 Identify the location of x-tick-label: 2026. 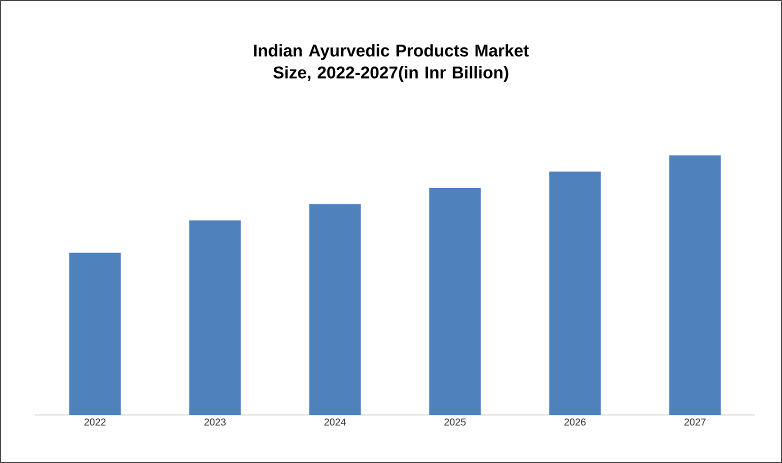
(575, 422).